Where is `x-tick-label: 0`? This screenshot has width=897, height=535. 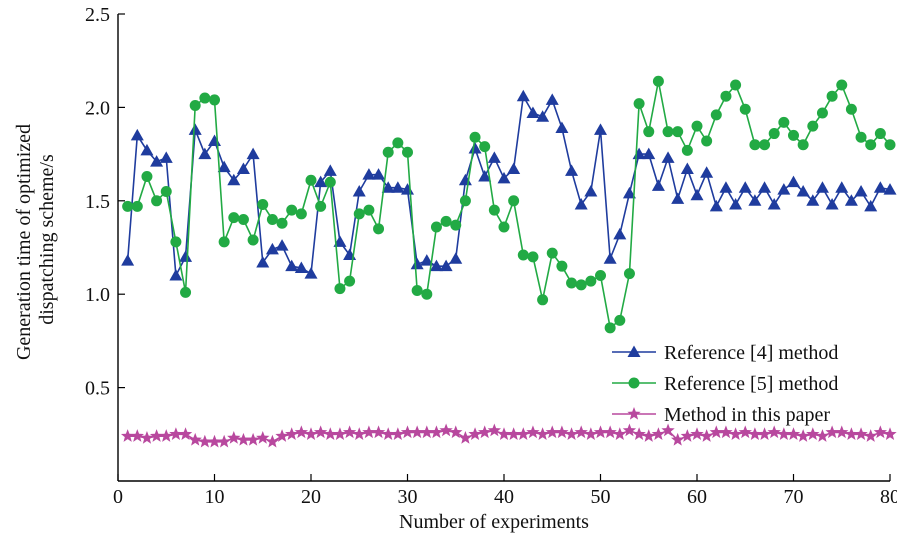
x-tick-label: 0 is located at coordinates (118, 497).